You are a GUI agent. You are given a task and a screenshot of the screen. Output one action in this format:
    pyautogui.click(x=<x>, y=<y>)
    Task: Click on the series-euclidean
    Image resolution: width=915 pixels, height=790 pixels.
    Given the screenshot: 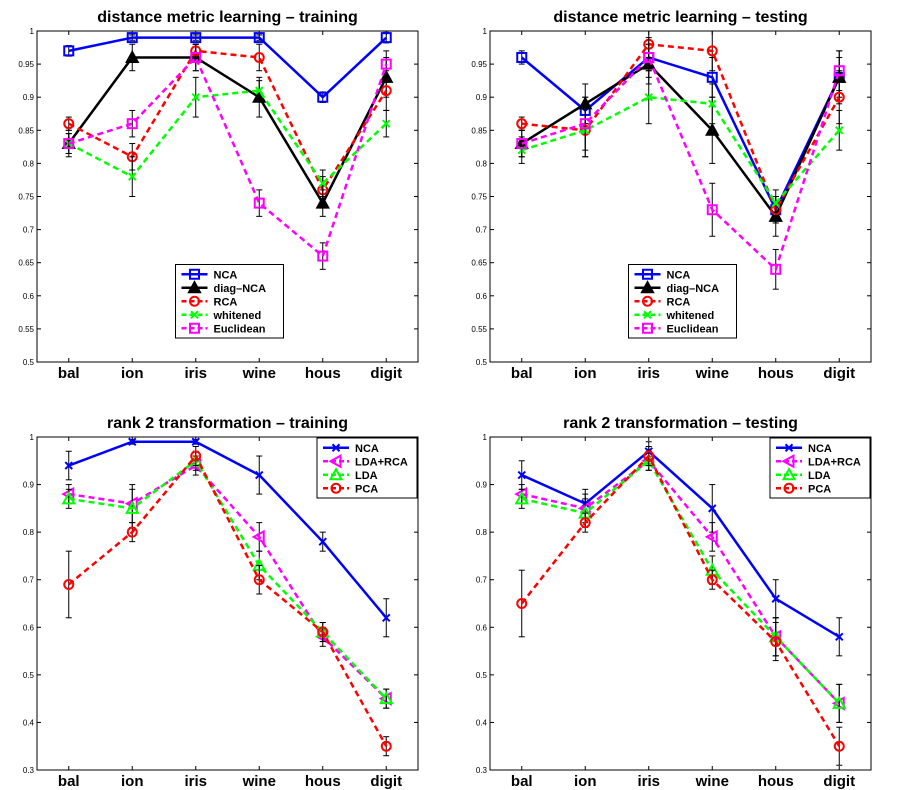 What is the action you would take?
    pyautogui.click(x=680, y=163)
    